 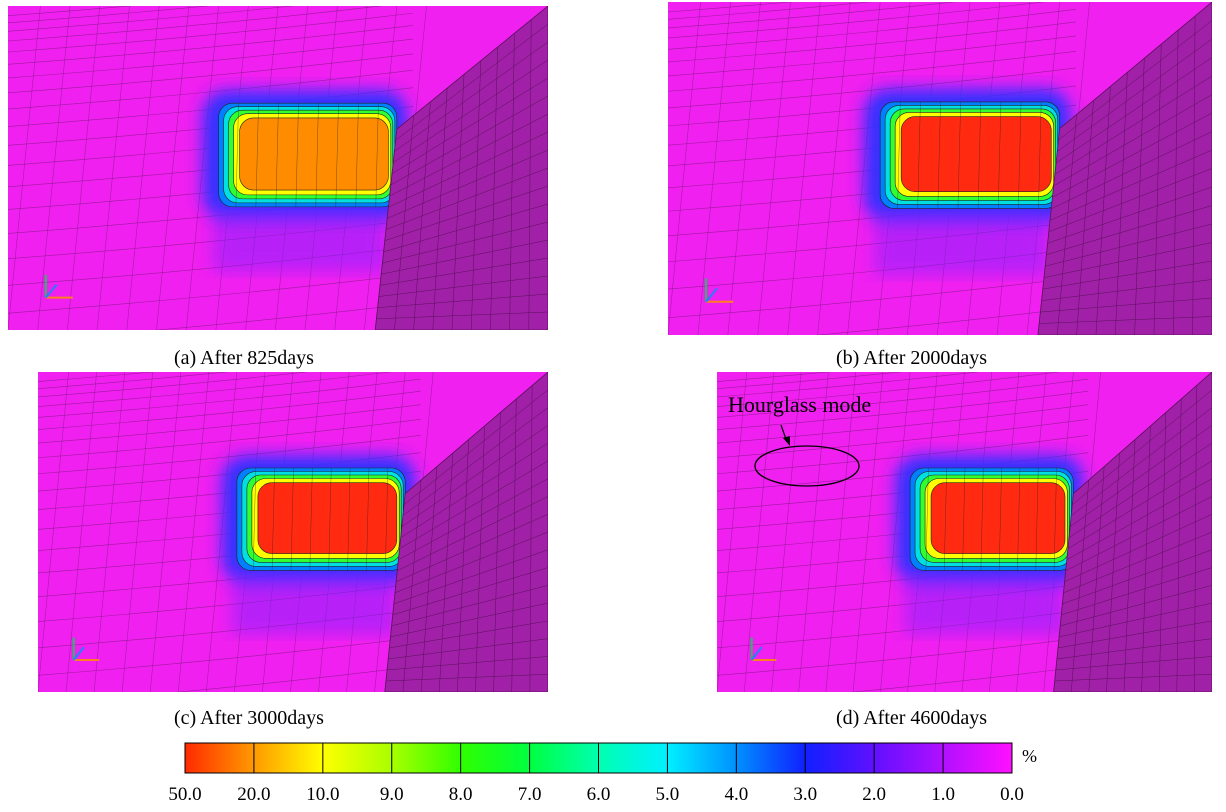 I want to click on colorbar-label: 20.0, so click(x=253, y=794).